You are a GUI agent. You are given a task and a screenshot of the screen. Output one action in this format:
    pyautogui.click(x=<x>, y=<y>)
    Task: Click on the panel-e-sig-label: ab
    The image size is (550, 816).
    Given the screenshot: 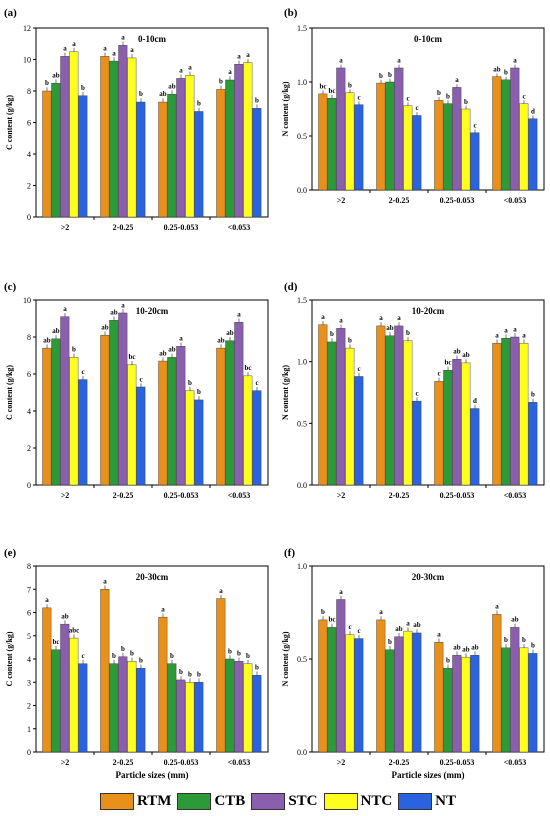 What is the action you would take?
    pyautogui.click(x=65, y=616)
    